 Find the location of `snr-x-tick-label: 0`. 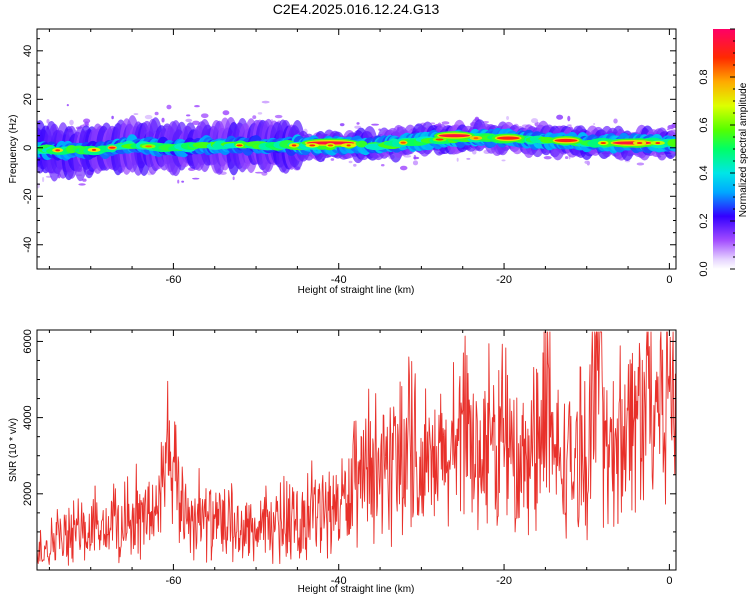

snr-x-tick-label: 0 is located at coordinates (669, 581).